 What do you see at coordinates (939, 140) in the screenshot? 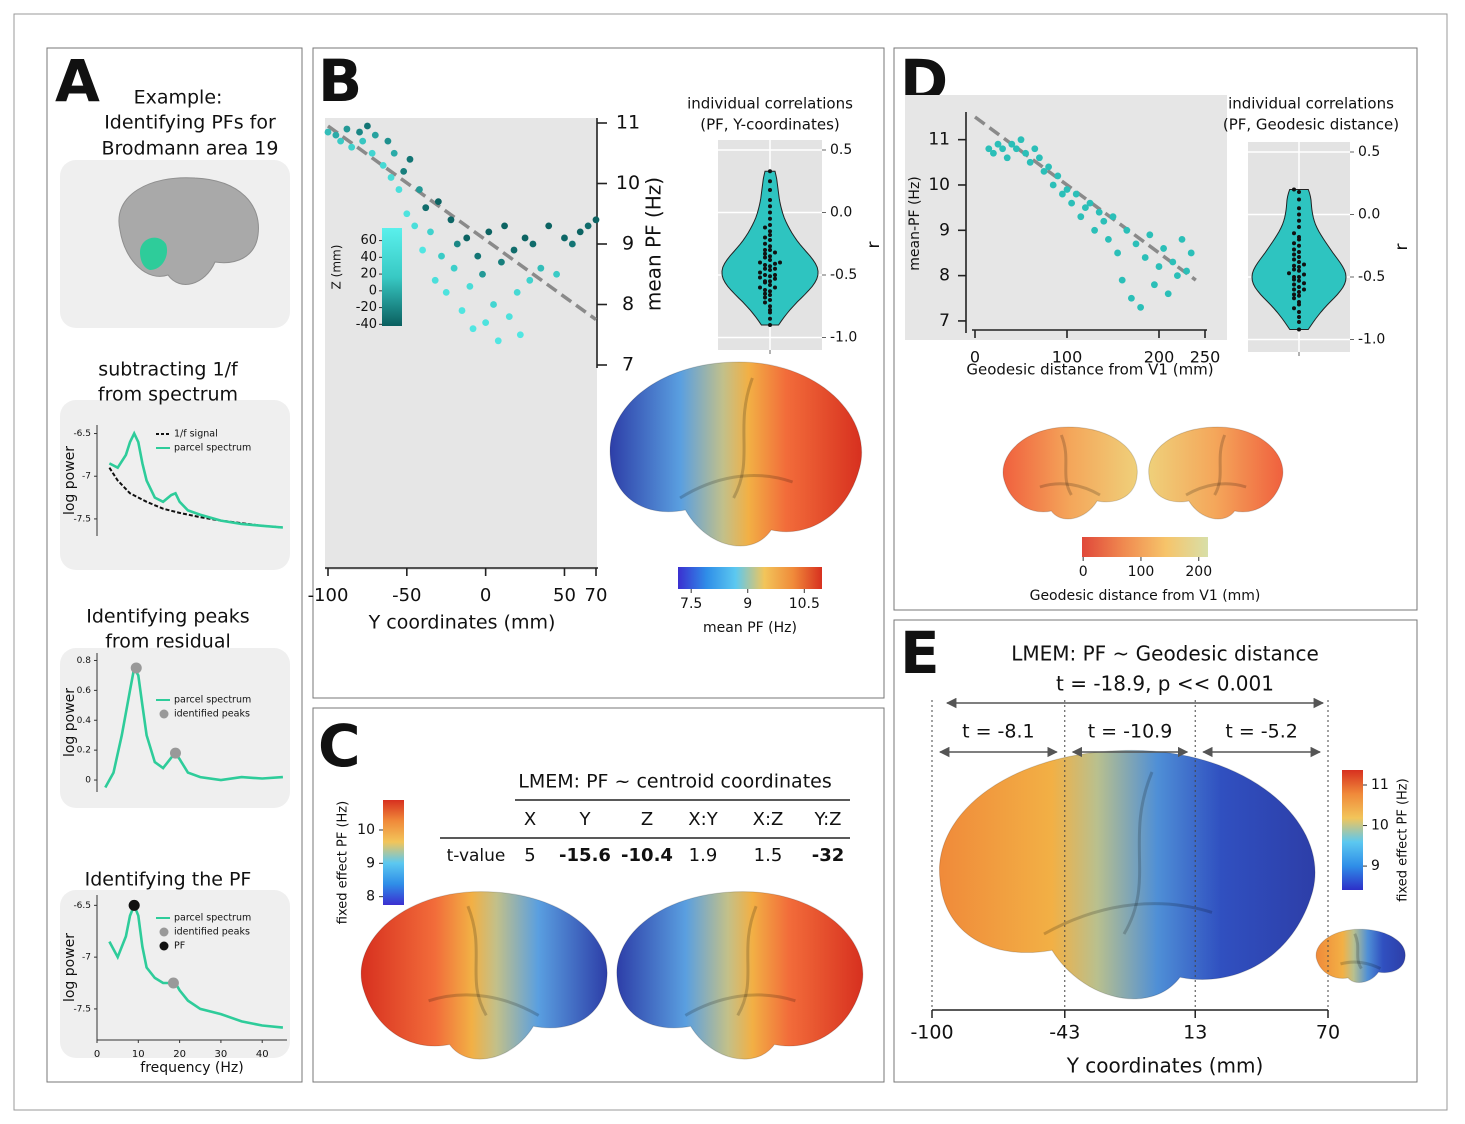
I see `y-tick-label: 11` at bounding box center [939, 140].